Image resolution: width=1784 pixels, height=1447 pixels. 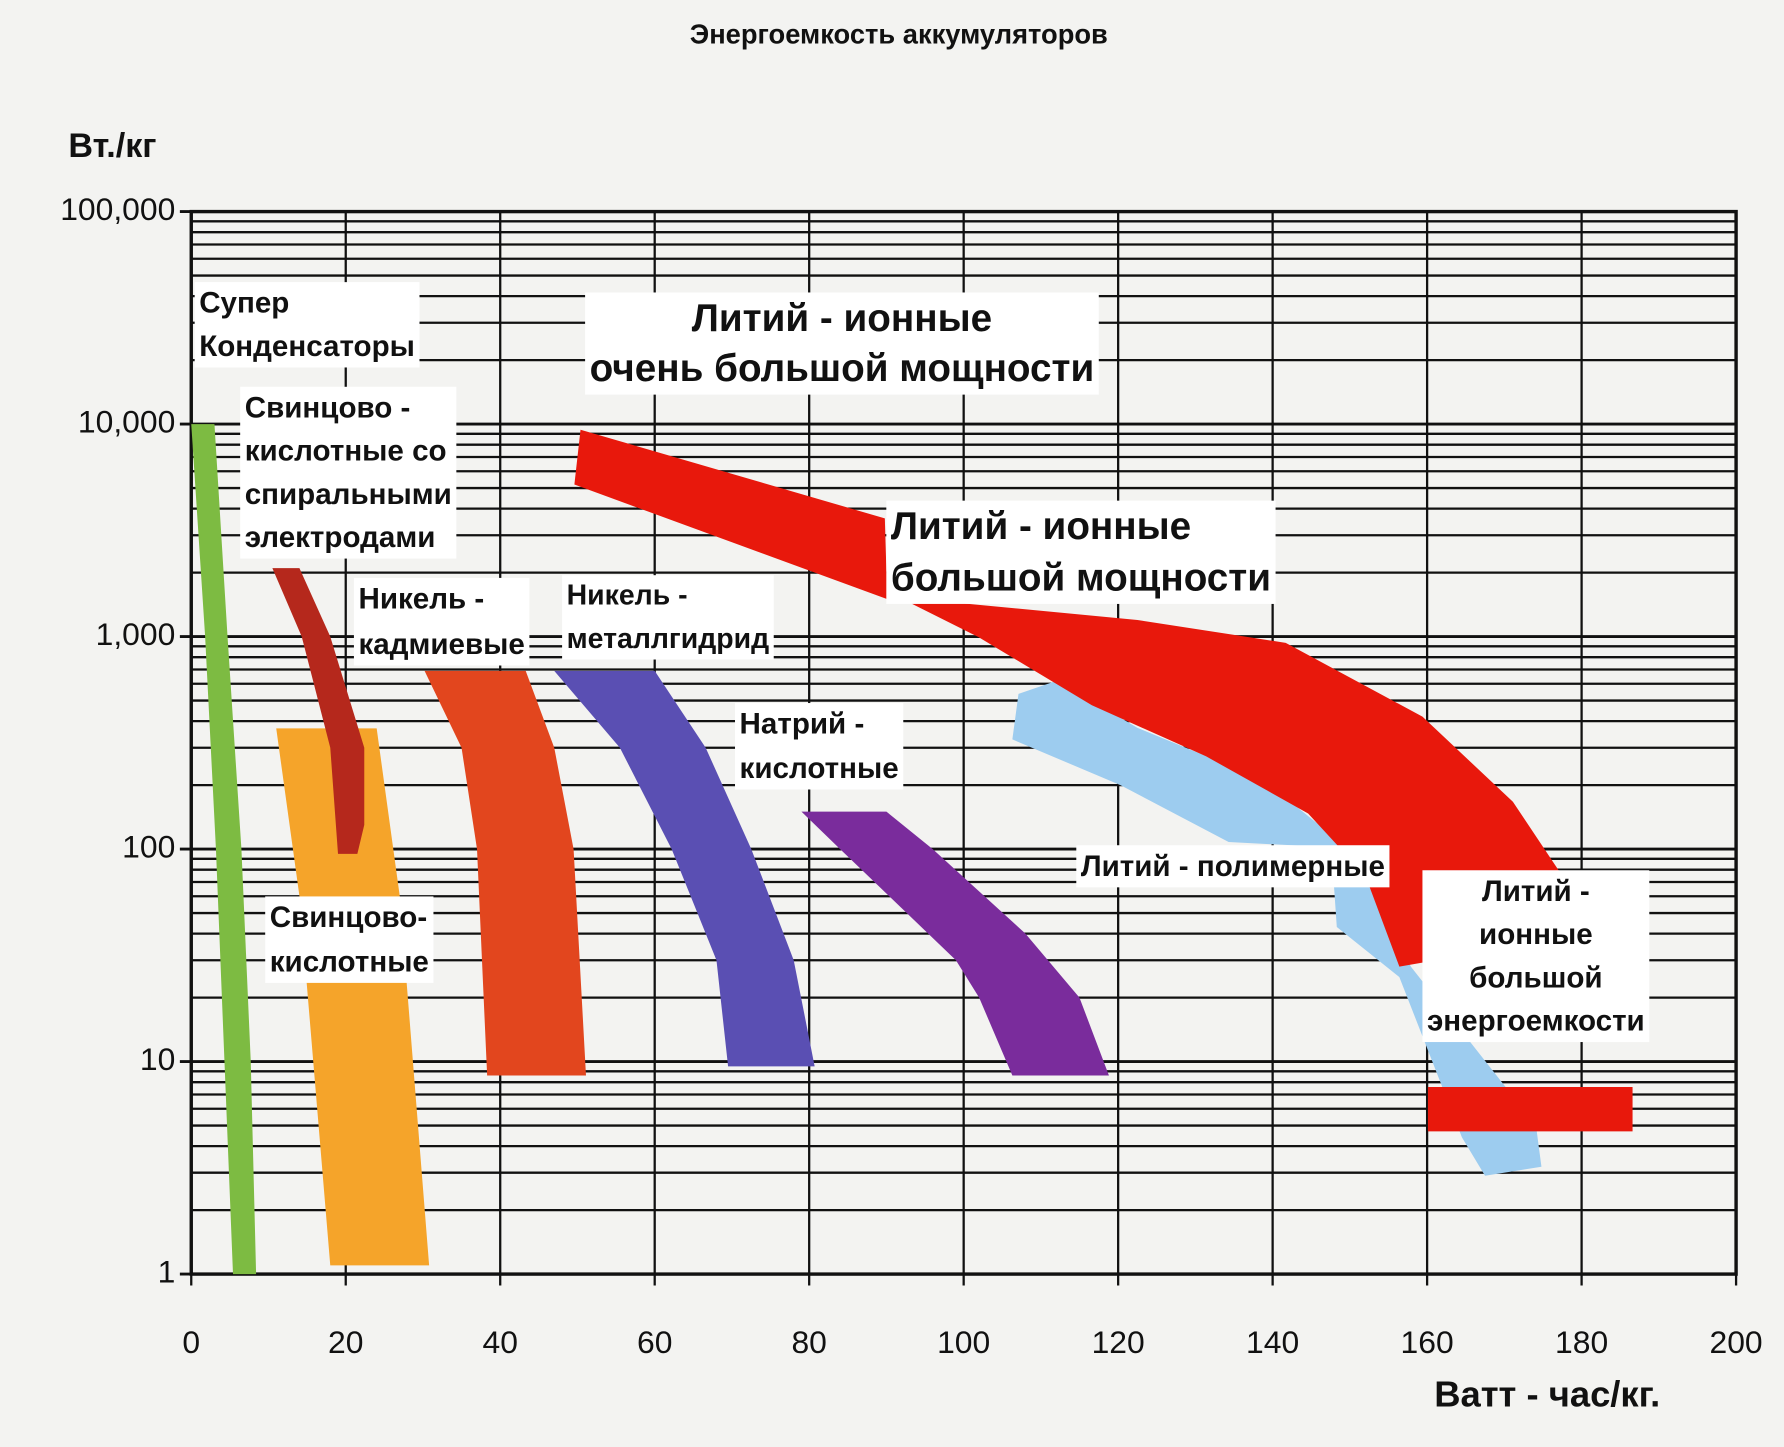 I want to click on x-tick-label: 160, so click(x=1427, y=1342).